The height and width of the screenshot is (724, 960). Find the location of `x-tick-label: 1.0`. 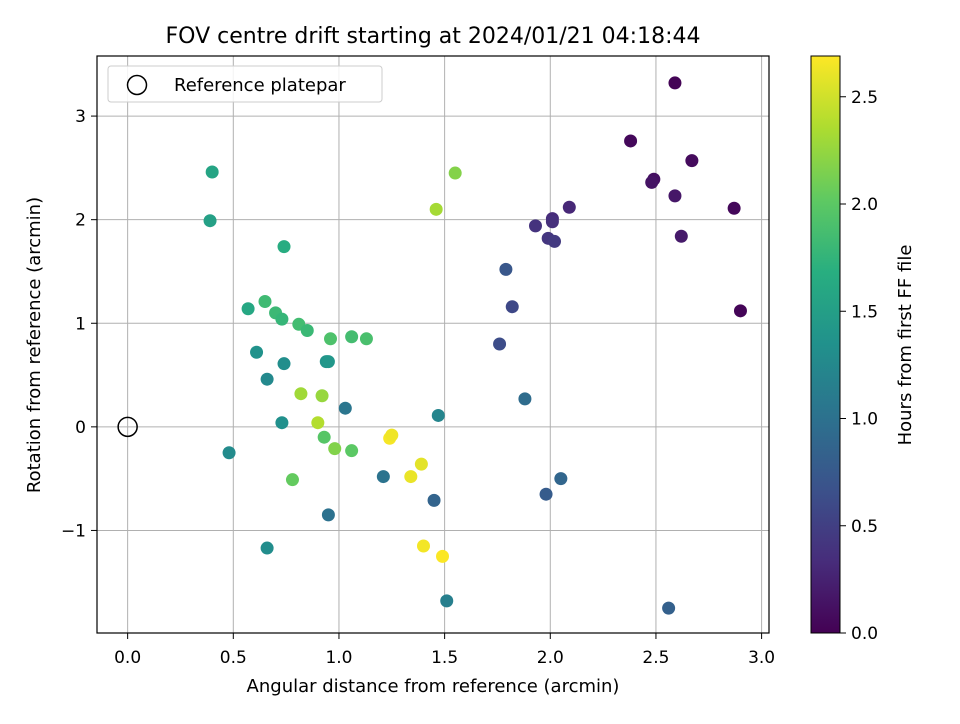

x-tick-label: 1.0 is located at coordinates (338, 658).